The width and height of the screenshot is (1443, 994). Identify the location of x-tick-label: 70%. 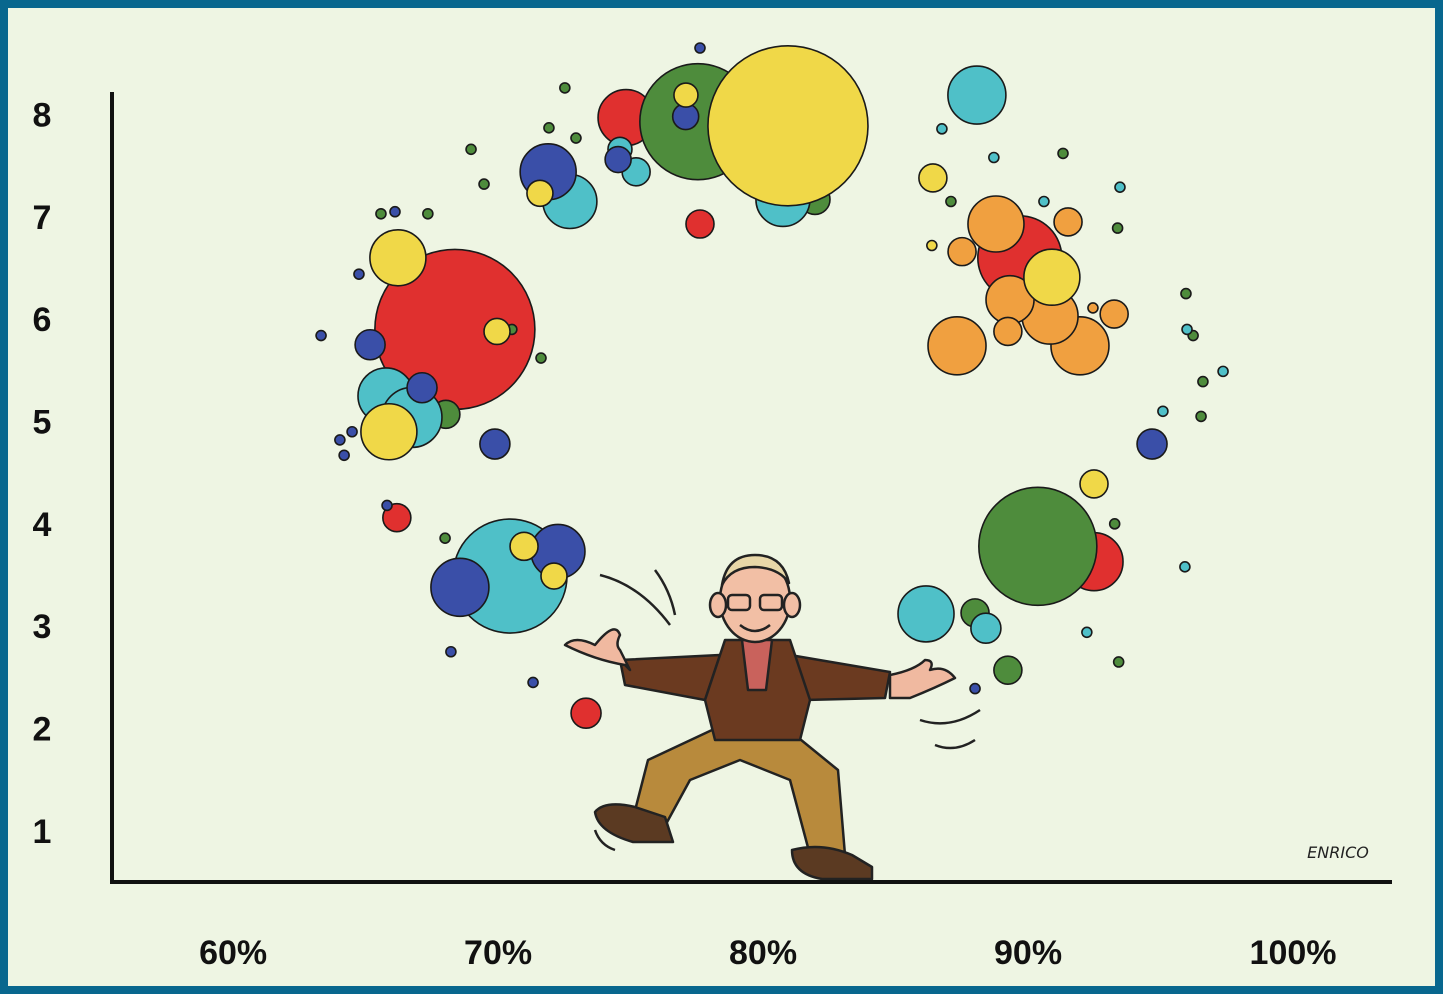
(498, 953).